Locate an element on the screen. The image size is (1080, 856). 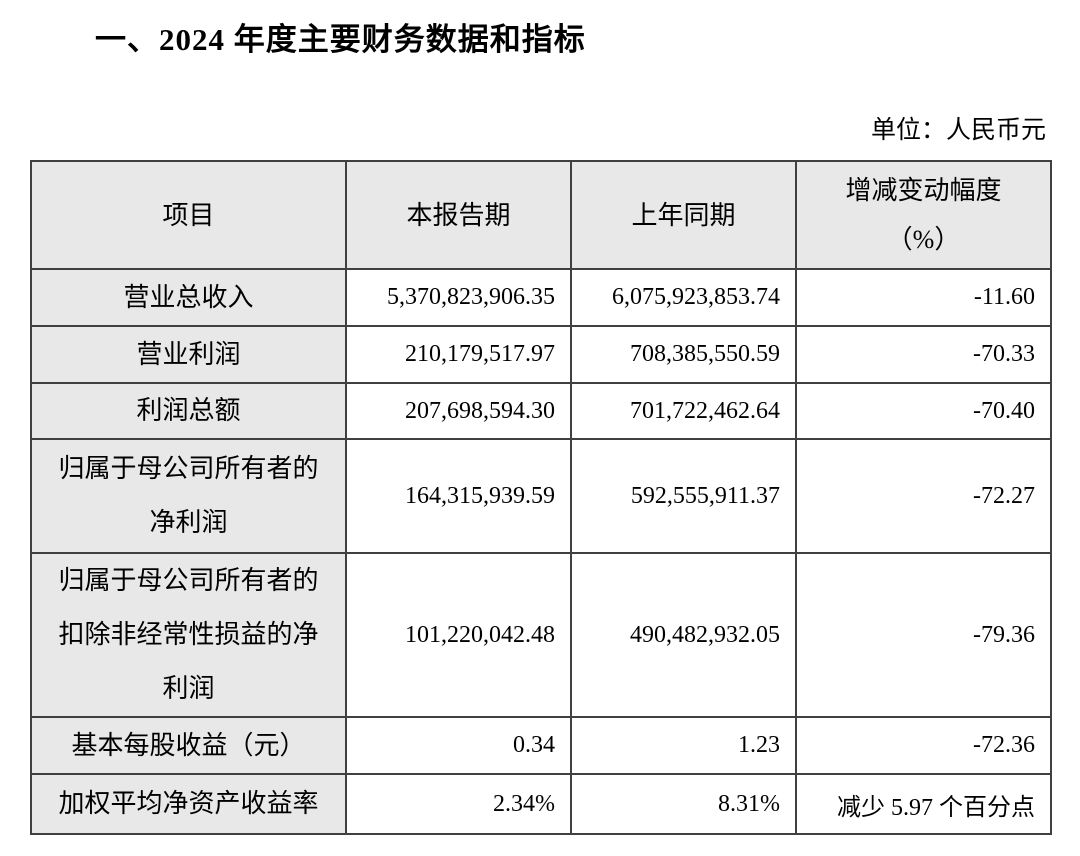
change-cell: -70.33 is located at coordinates (923, 354).